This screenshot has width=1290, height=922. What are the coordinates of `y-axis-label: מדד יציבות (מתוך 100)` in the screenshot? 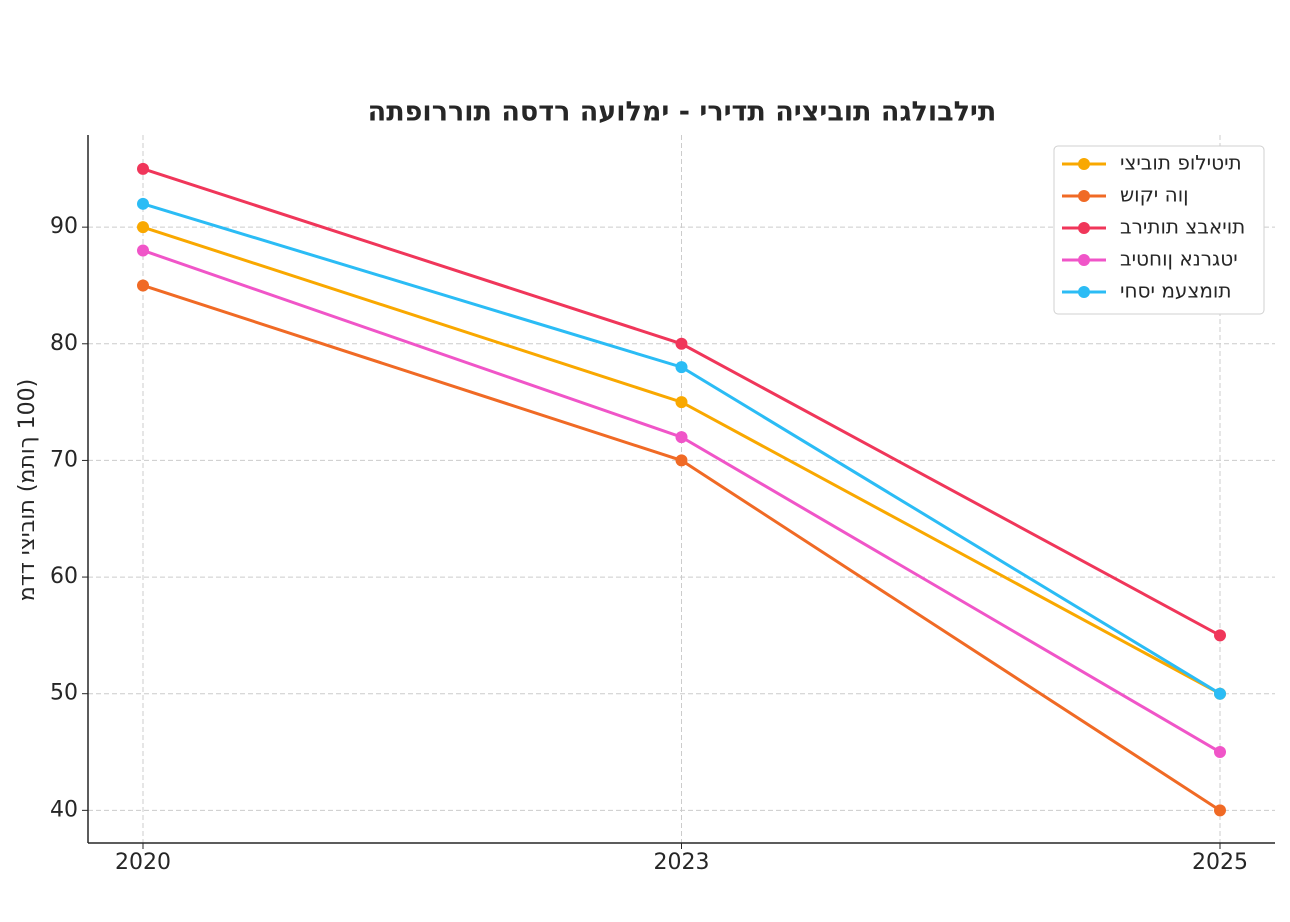 It's located at (27, 490).